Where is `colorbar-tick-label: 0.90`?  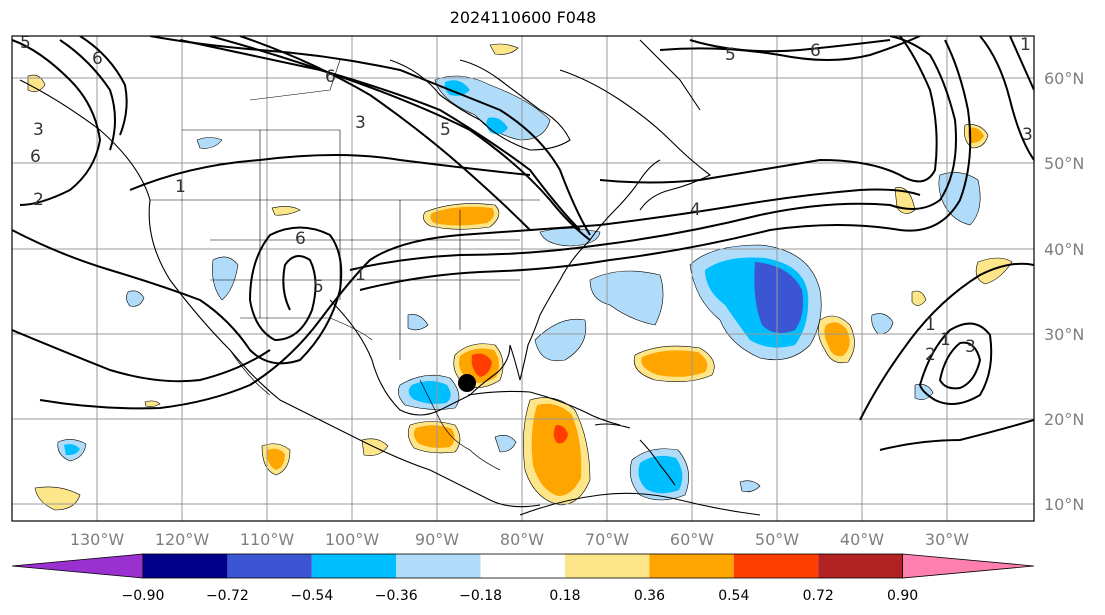 colorbar-tick-label: 0.90 is located at coordinates (902, 596).